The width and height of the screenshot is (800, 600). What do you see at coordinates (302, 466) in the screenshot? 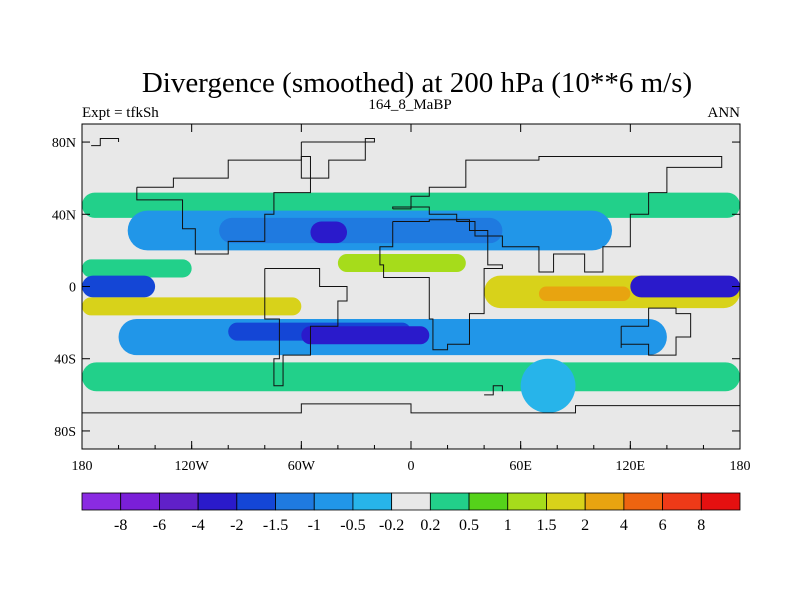
I see `x-tick-label: 60W` at bounding box center [302, 466].